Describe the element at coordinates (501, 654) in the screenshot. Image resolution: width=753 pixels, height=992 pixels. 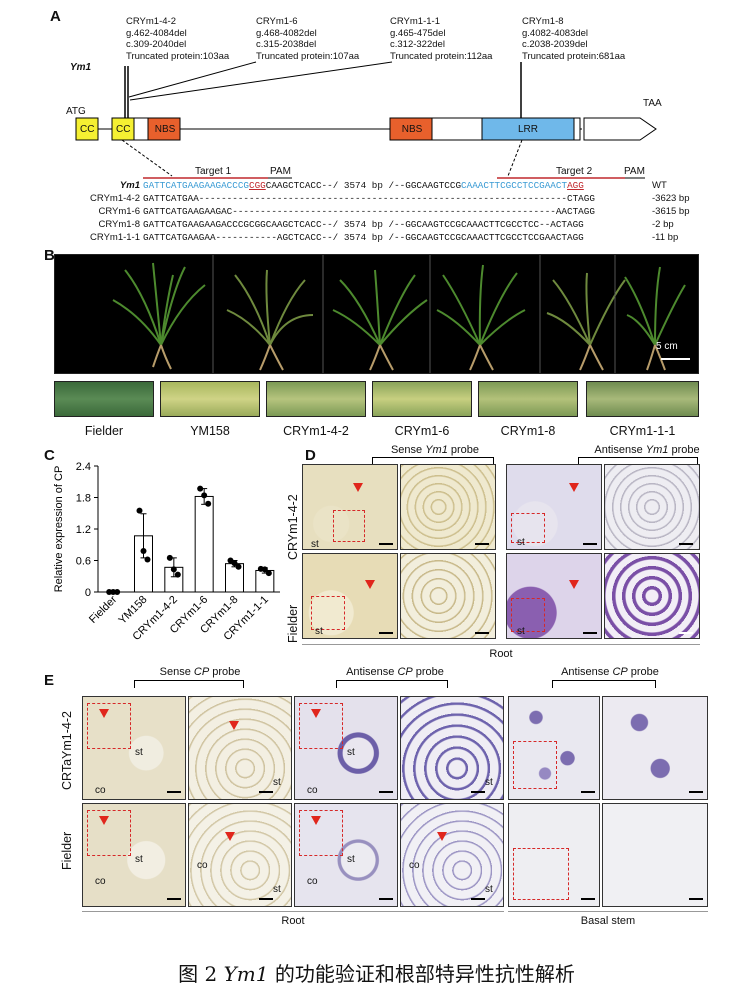
I see `tissue-label-root-d: Root` at that location.